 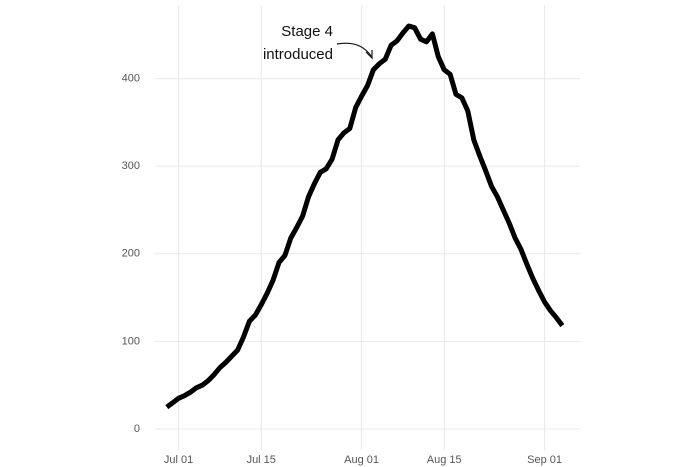 I want to click on annotation-arrow, so click(x=354, y=49).